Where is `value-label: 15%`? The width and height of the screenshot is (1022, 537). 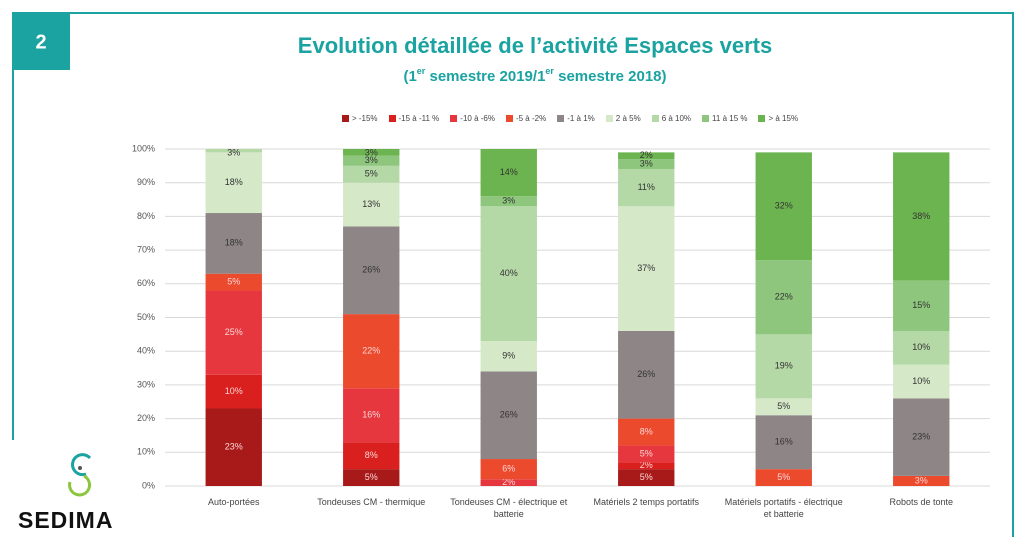
value-label: 15% is located at coordinates (921, 305).